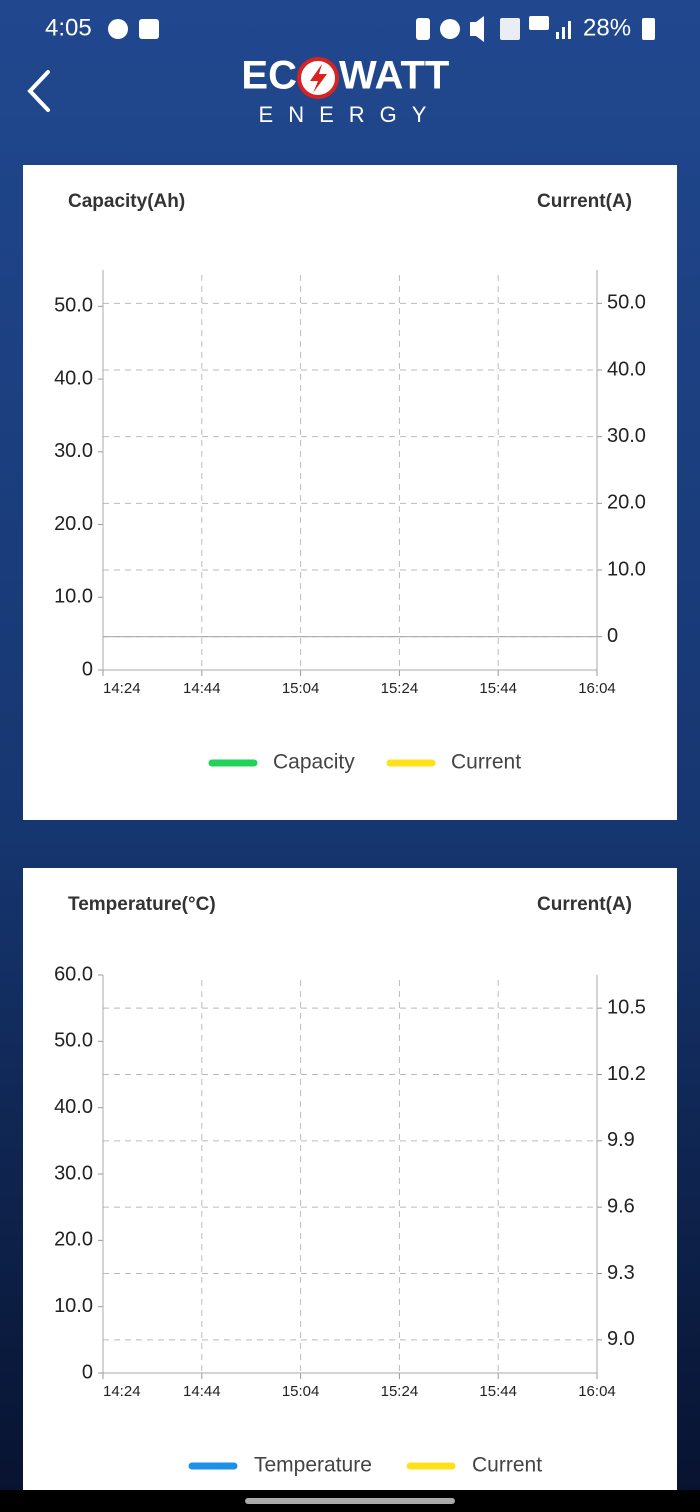 This screenshot has width=700, height=1512. What do you see at coordinates (73, 974) in the screenshot?
I see `y-tick-label: 60.0` at bounding box center [73, 974].